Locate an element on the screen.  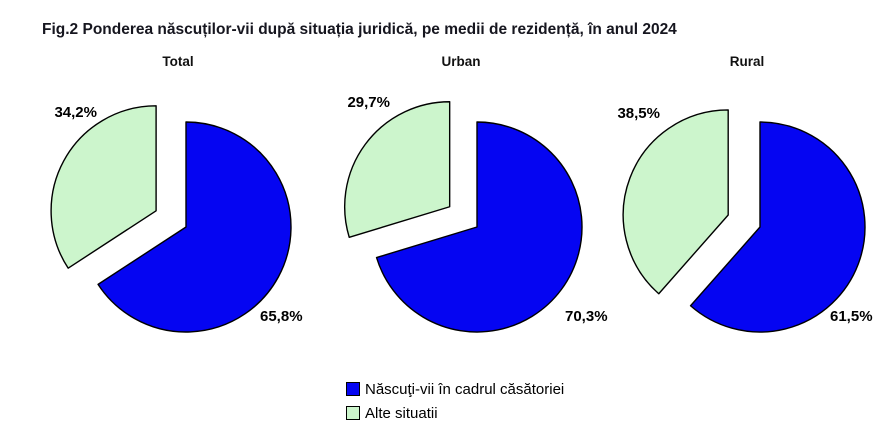
pie-rural-slice-married is located at coordinates (777, 227).